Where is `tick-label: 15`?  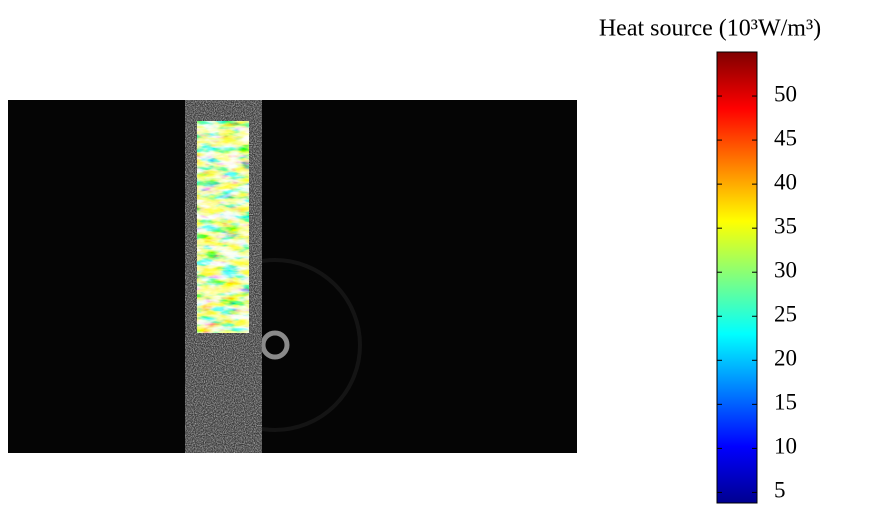 tick-label: 15 is located at coordinates (785, 402).